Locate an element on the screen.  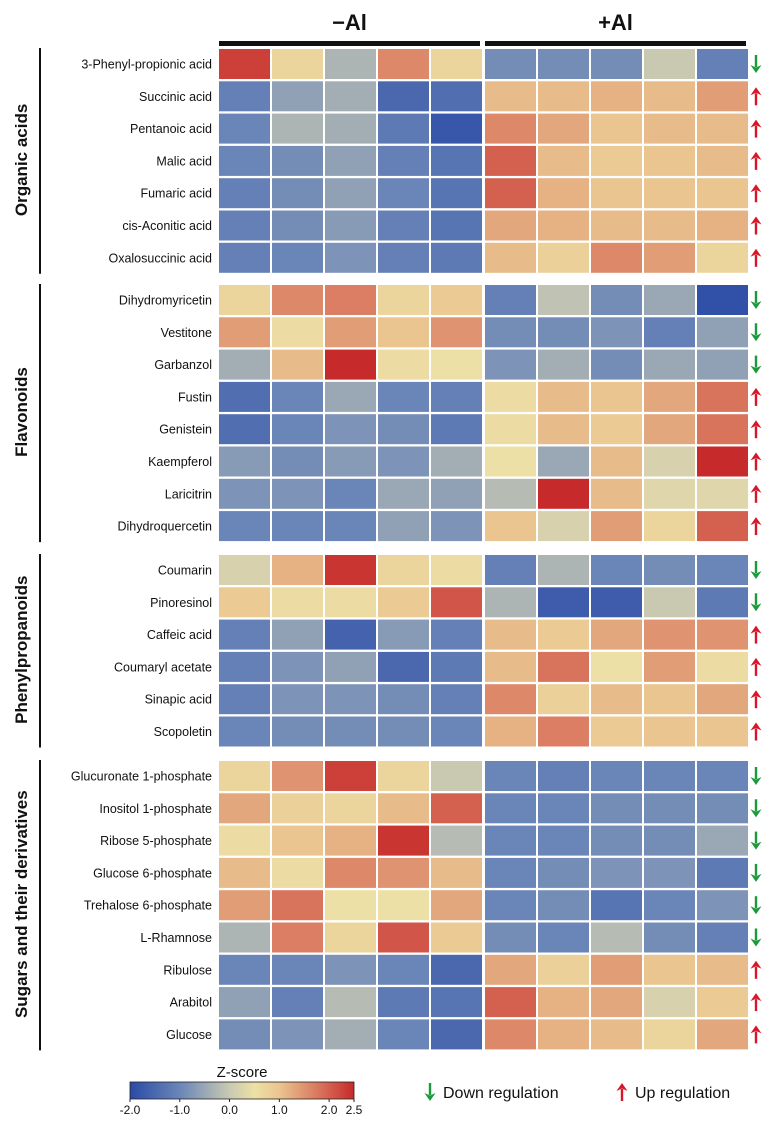
color-scale-tick-label: 0.0 is located at coordinates (229, 1110).